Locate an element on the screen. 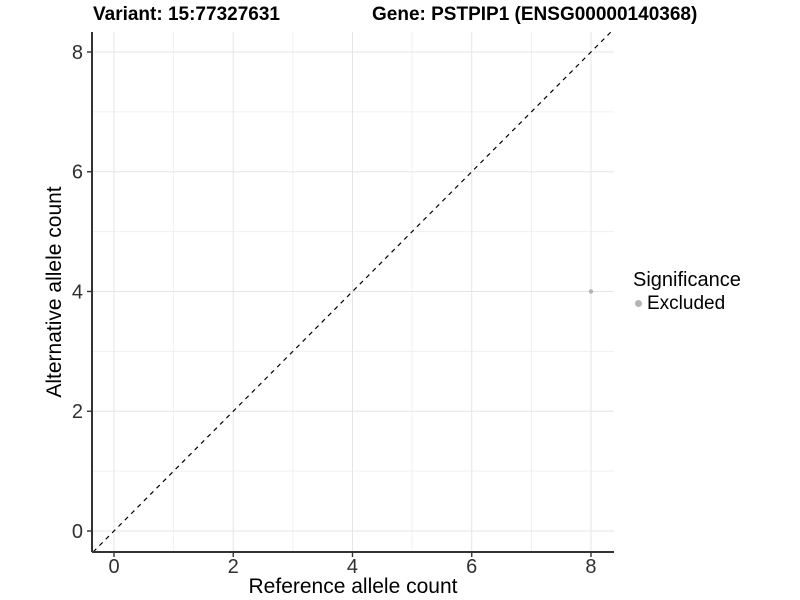  y-tick-label: 0 is located at coordinates (77, 532).